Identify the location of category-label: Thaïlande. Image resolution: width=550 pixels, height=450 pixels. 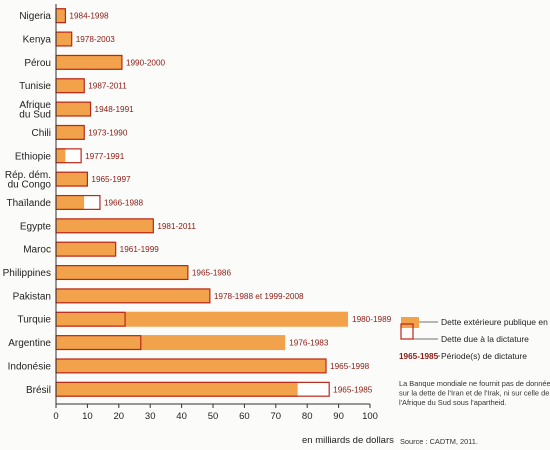
(29, 203).